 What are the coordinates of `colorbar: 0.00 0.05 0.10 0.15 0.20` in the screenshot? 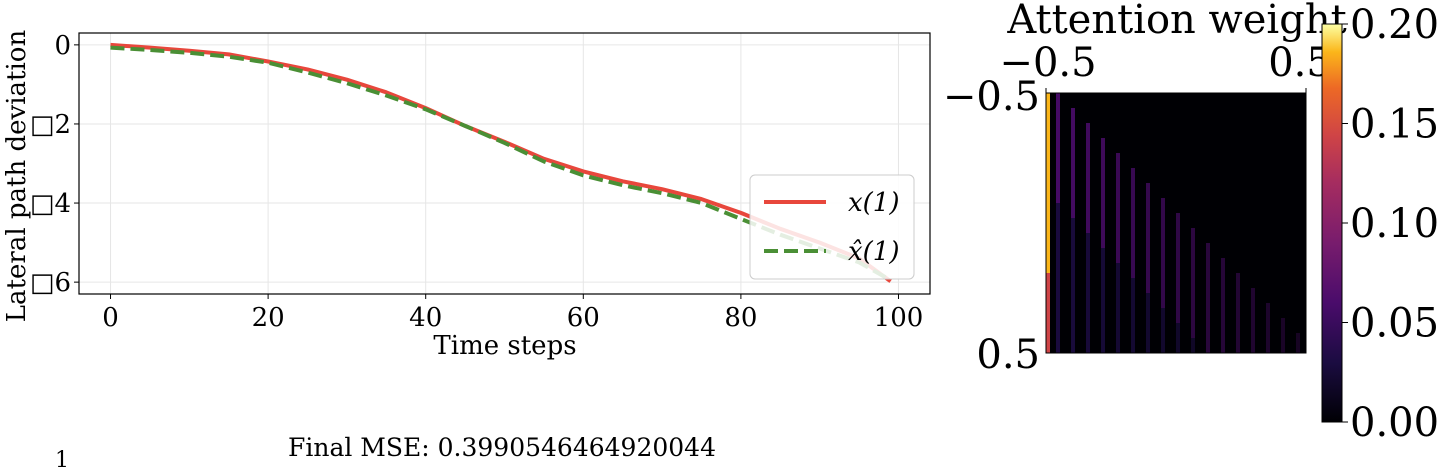 It's located at (1380, 224).